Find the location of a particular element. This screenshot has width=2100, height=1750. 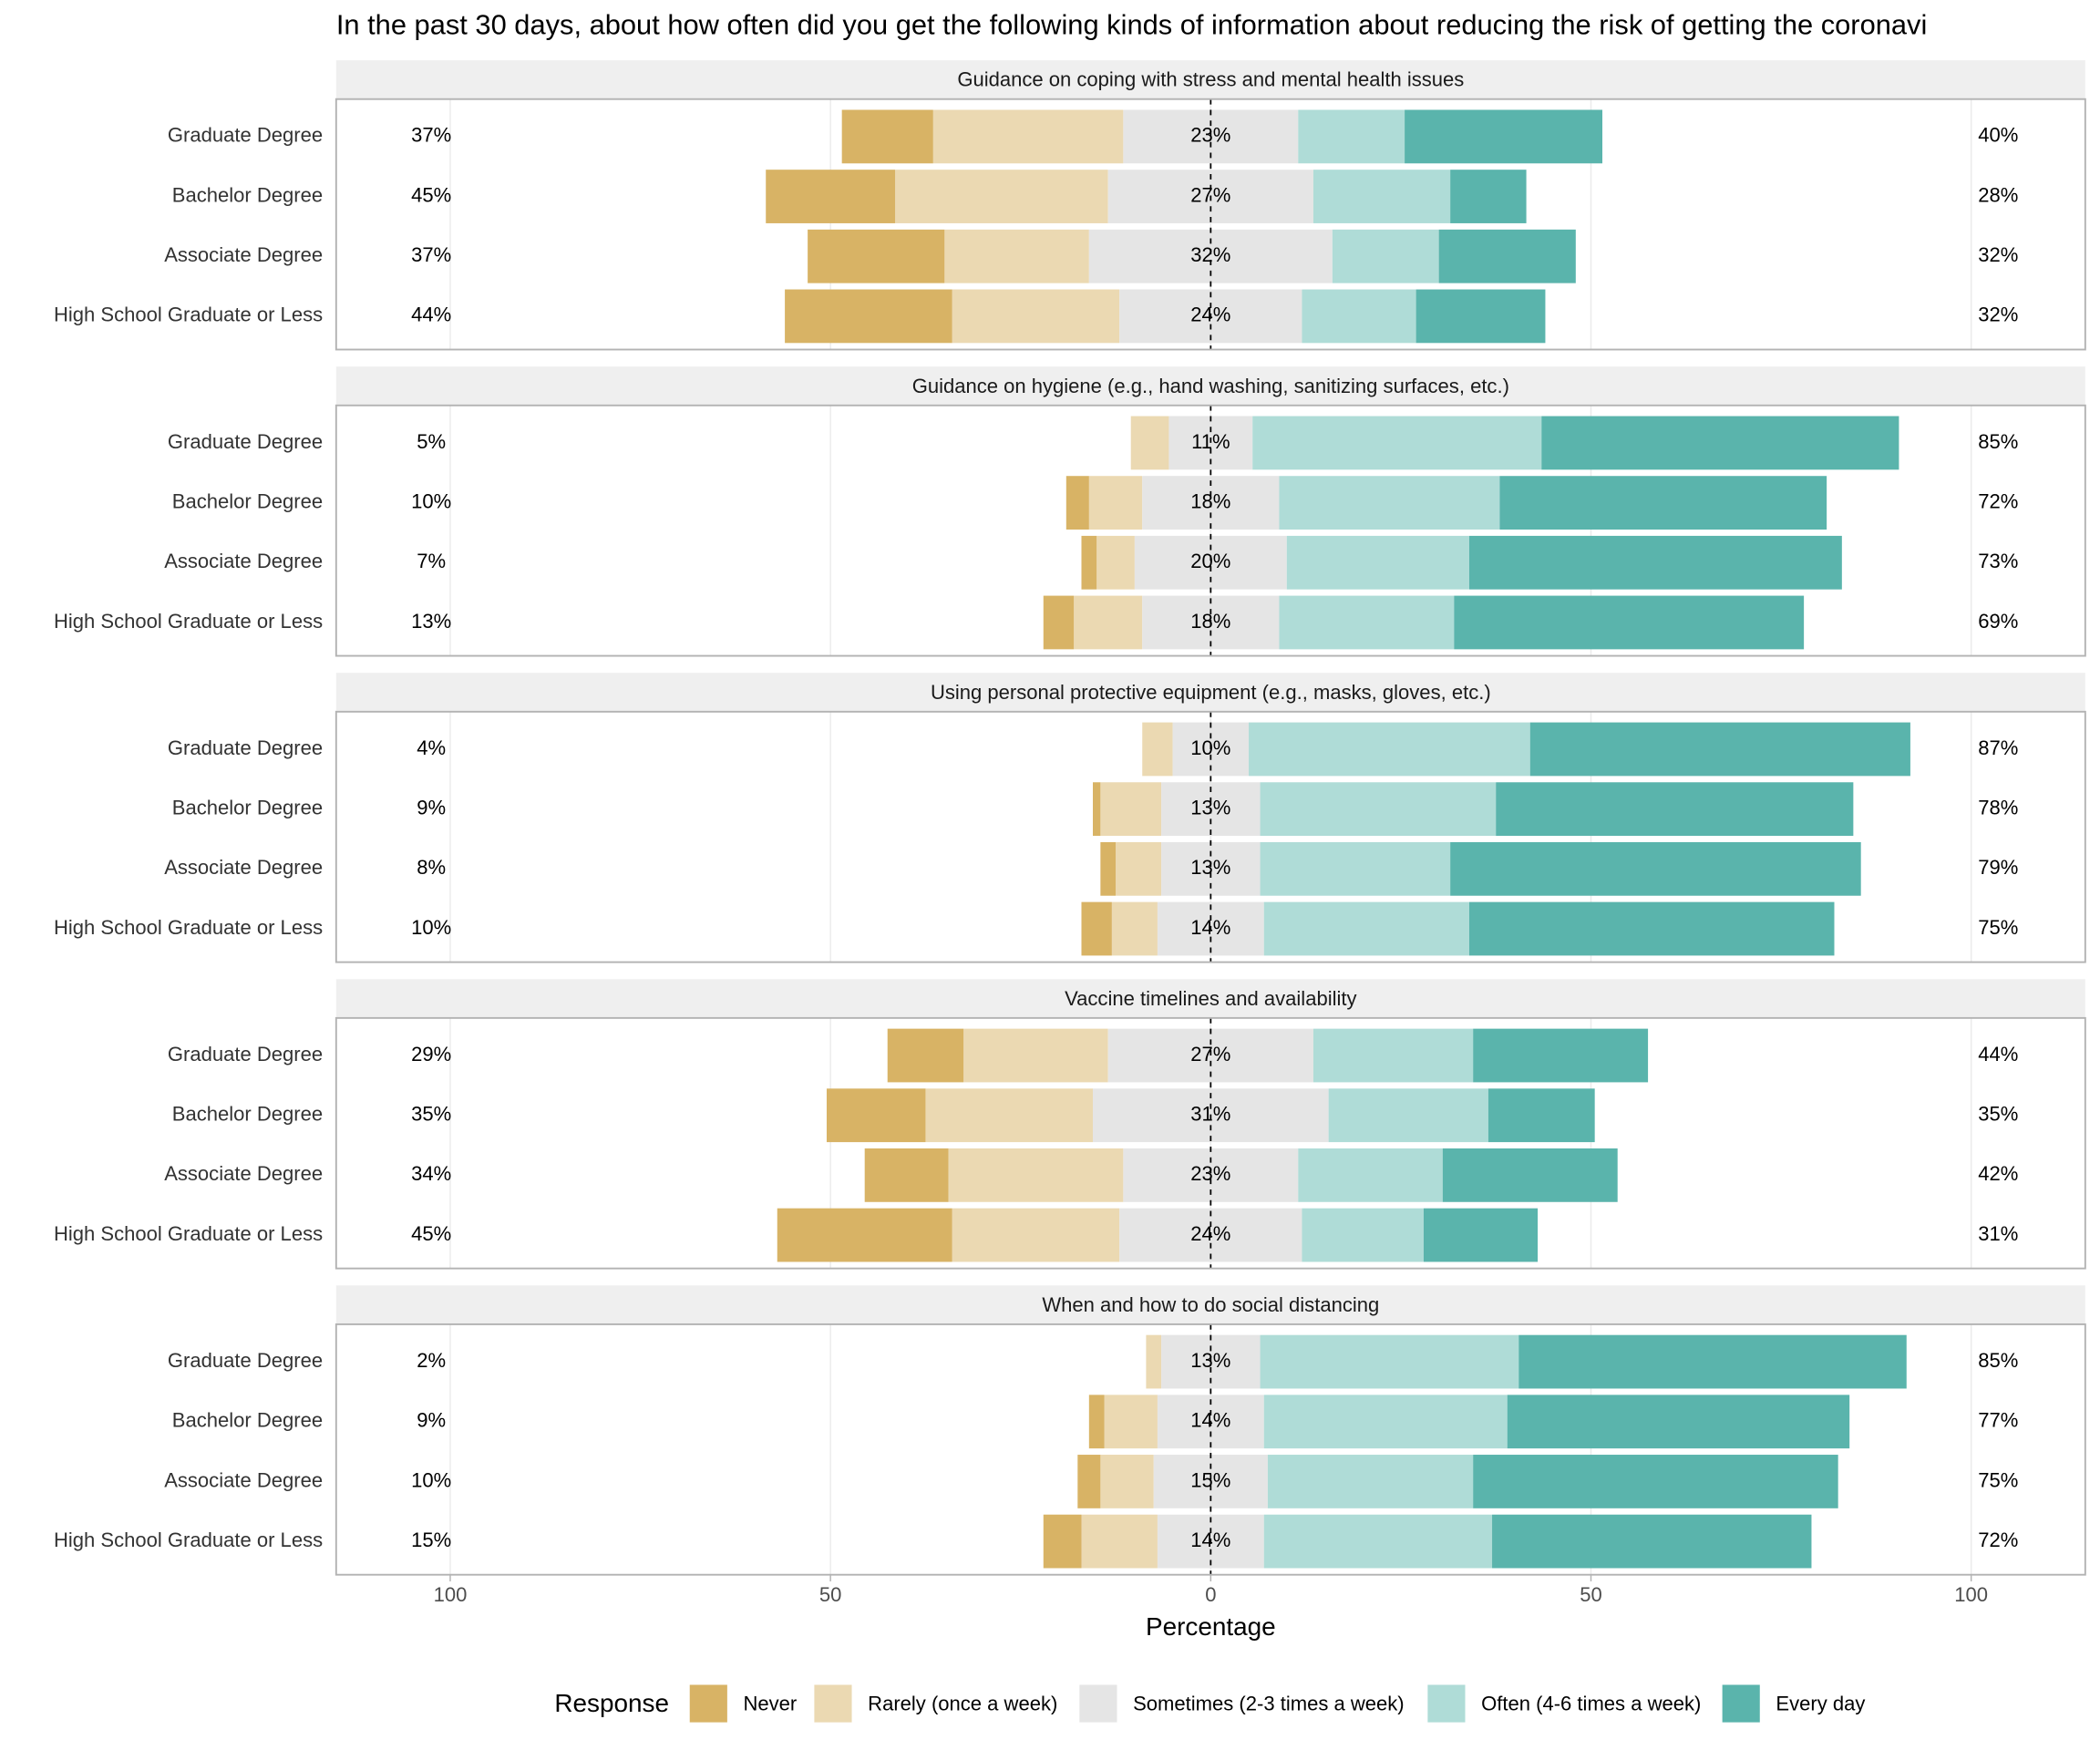

low-label: 44% is located at coordinates (431, 315).